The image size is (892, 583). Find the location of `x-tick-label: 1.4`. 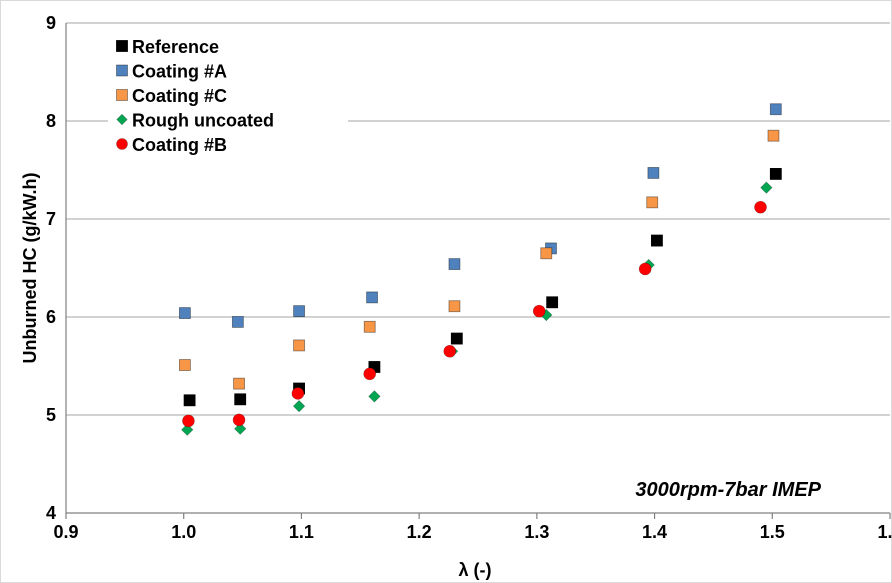

x-tick-label: 1.4 is located at coordinates (654, 532).